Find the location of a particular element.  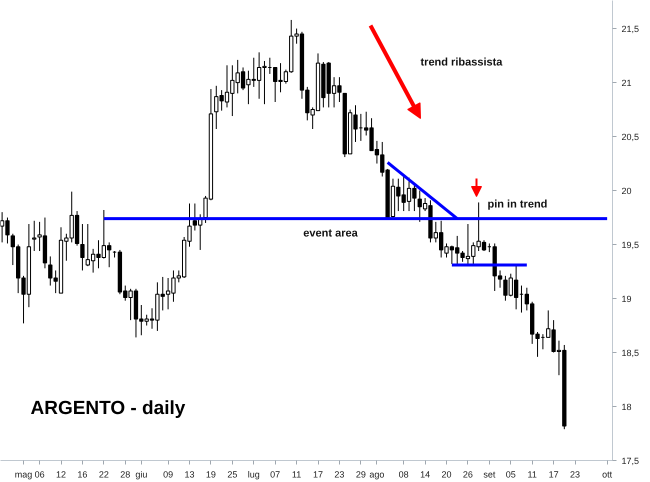

x-tick-label: giu is located at coordinates (141, 475).